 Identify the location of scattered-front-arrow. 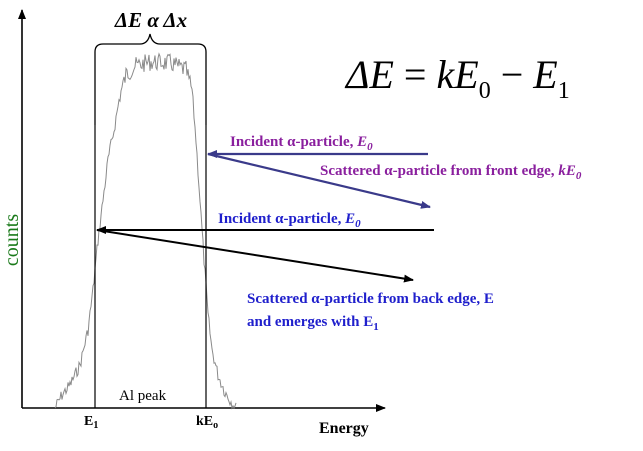
(319, 180).